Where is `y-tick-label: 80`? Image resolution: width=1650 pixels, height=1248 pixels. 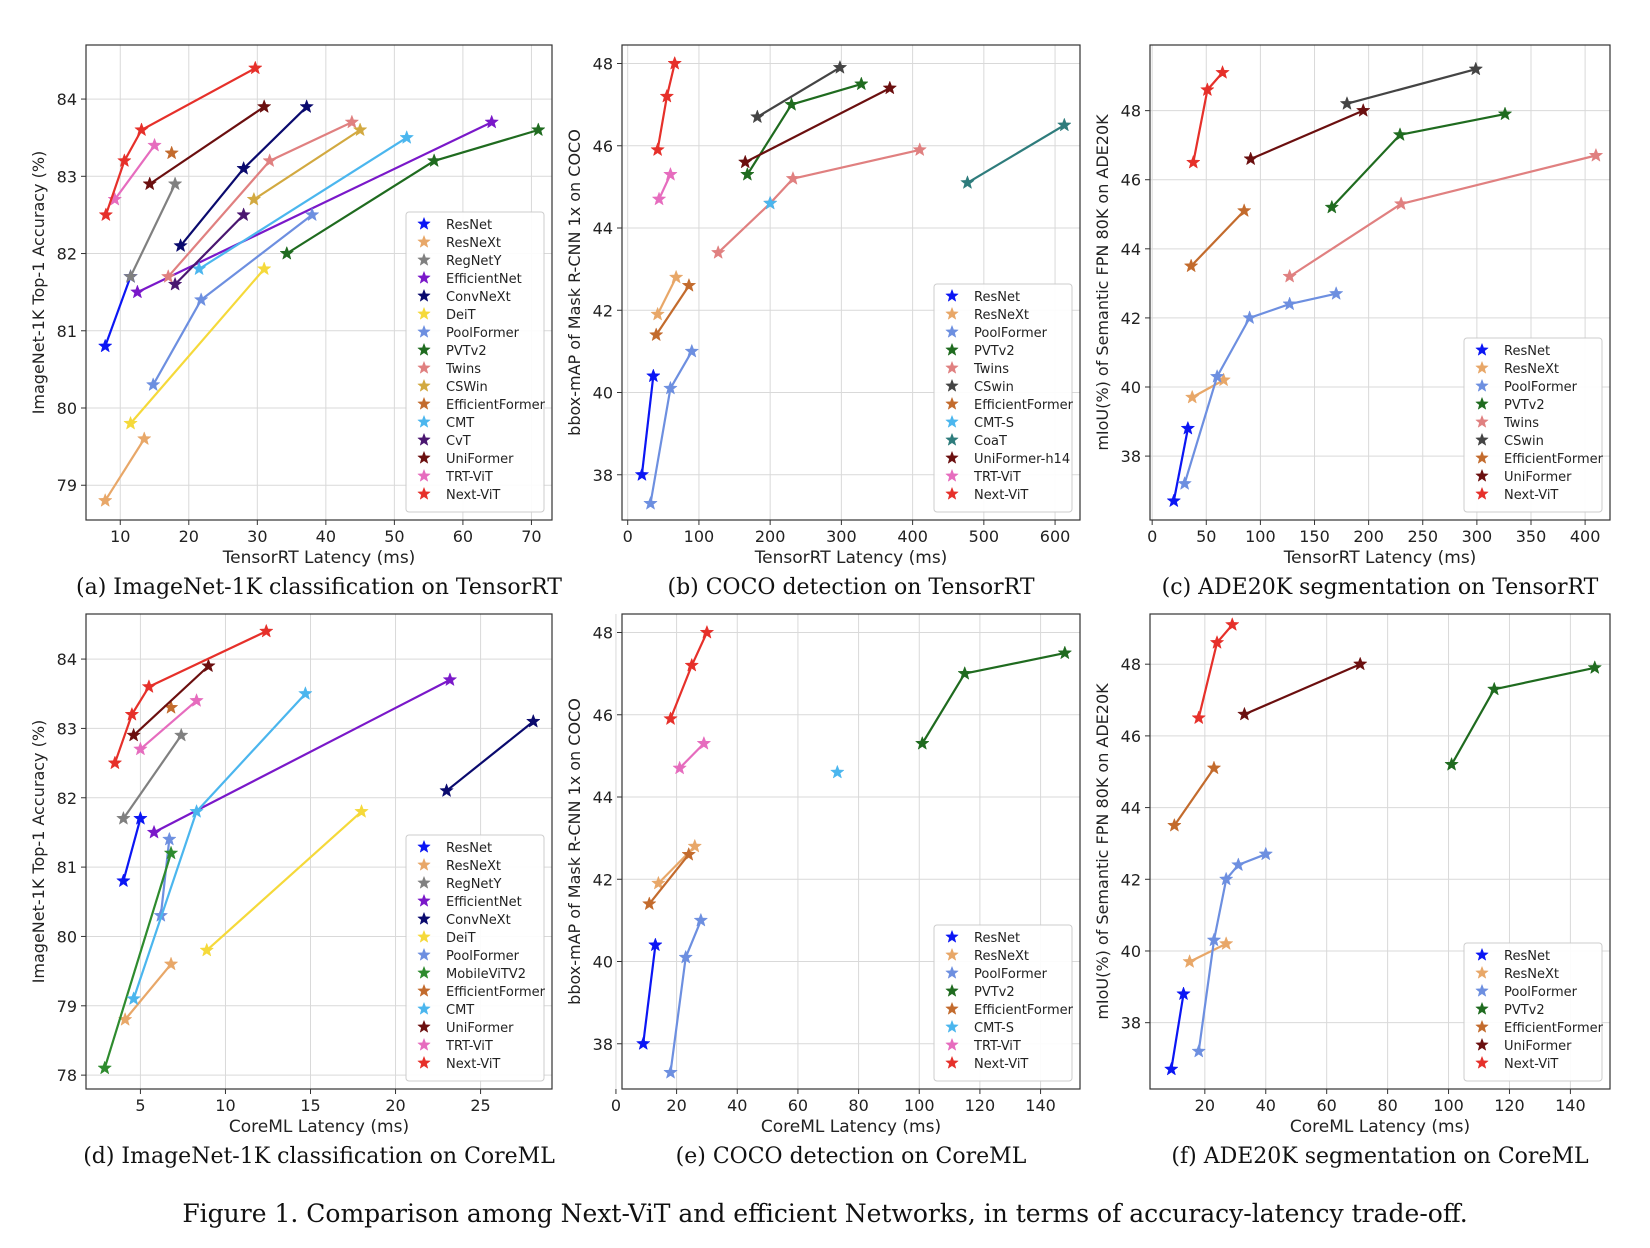
y-tick-label: 80 is located at coordinates (67, 408).